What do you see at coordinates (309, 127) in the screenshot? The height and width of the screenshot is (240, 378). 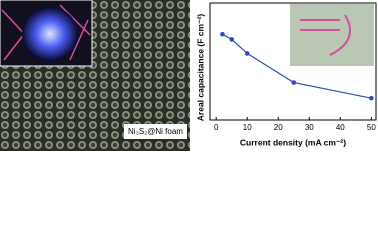 I see `x-tick-label: 30` at bounding box center [309, 127].